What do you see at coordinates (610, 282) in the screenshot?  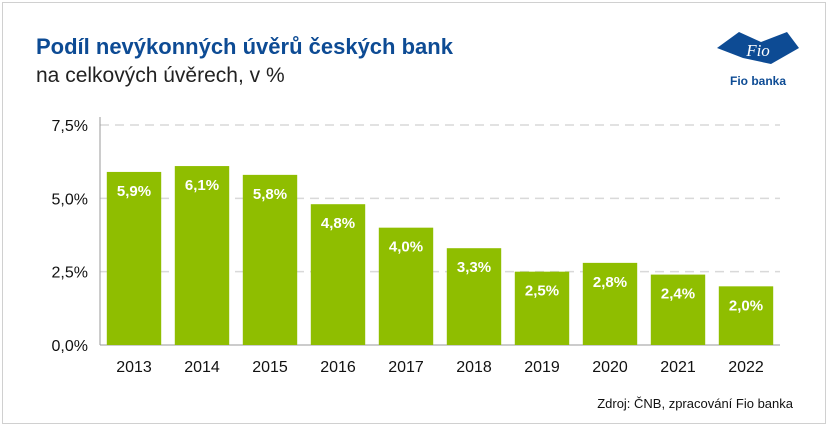 I see `bar-value-label: 2,8%` at bounding box center [610, 282].